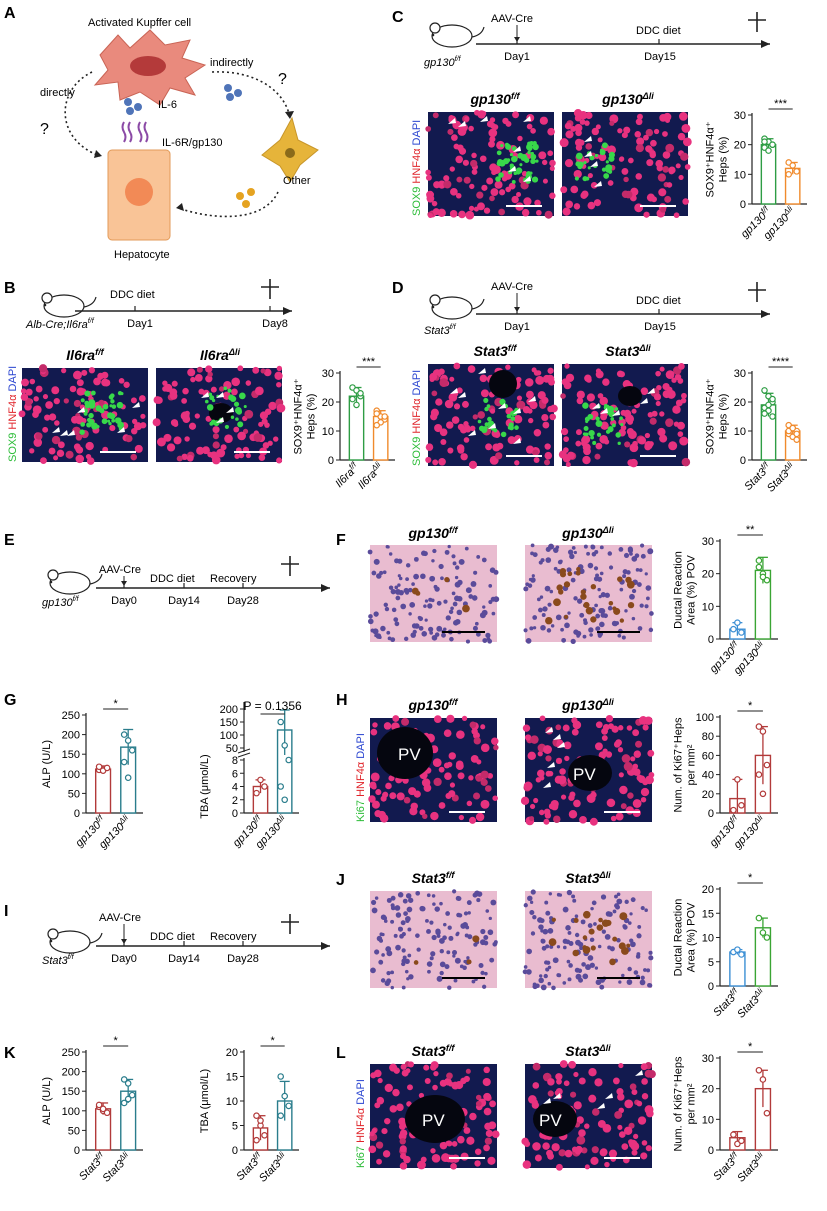 This screenshot has height=1211, width=827. Describe the element at coordinates (103, 791) in the screenshot. I see `bar` at that location.